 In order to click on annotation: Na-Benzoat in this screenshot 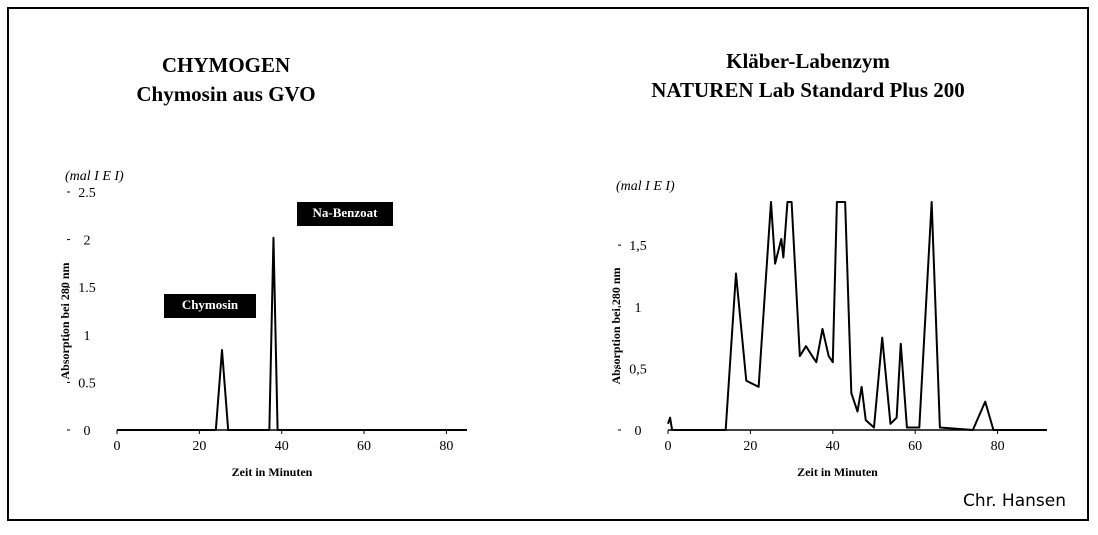, I will do `click(346, 212)`.